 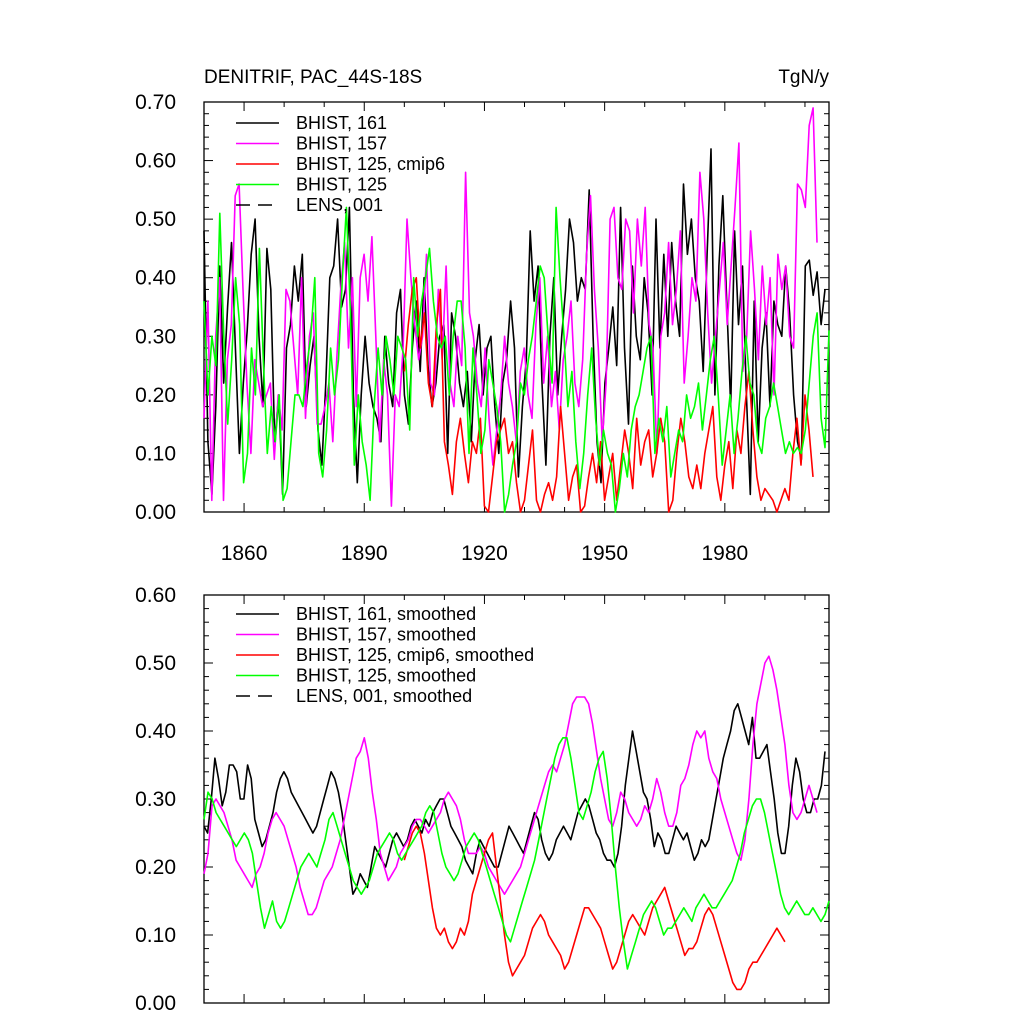 I want to click on x-tick-label: 1980, so click(x=724, y=553).